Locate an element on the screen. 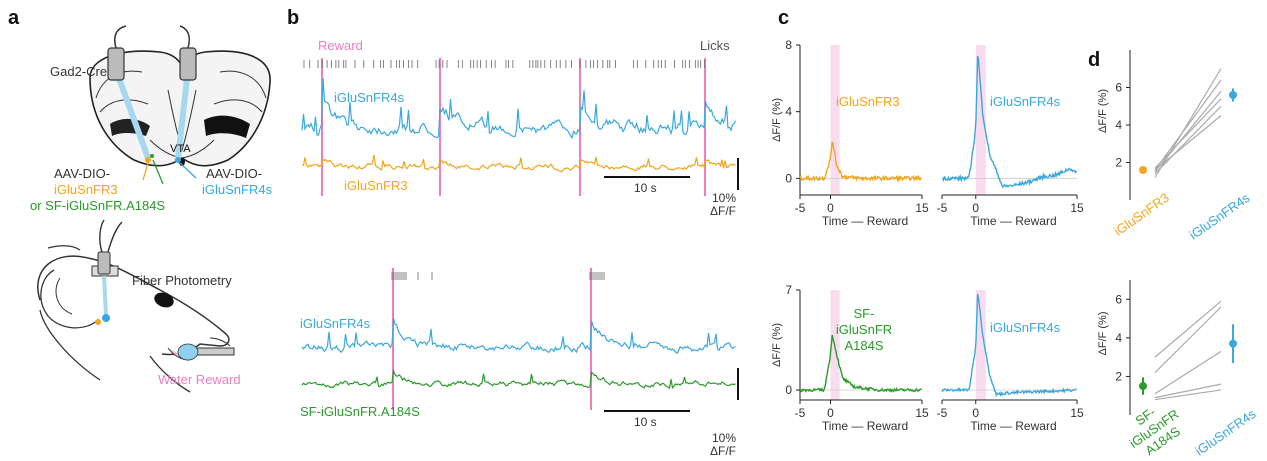 Image resolution: width=1267 pixels, height=461 pixels. category-label-a184s: SF-iGluSnFRA184S is located at coordinates (1154, 427).